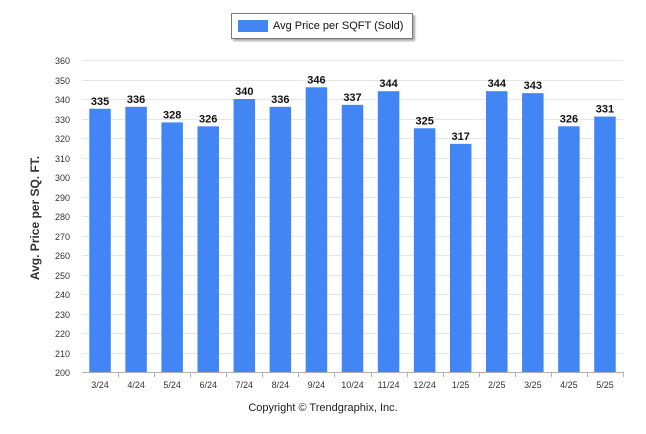 This screenshot has height=434, width=646. I want to click on x-tick-label: 12/24, so click(424, 385).